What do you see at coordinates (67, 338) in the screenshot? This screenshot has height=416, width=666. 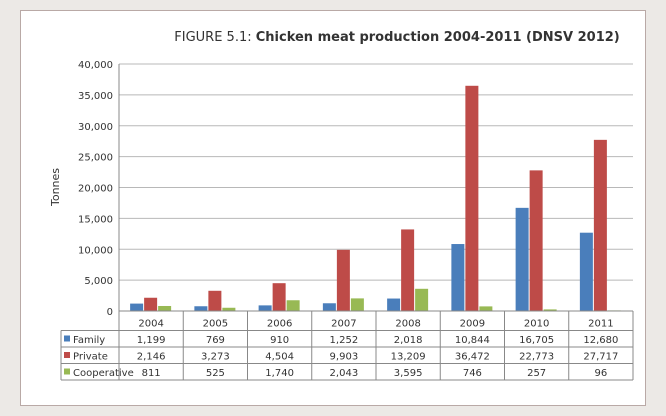 I see `legend-key-family` at bounding box center [67, 338].